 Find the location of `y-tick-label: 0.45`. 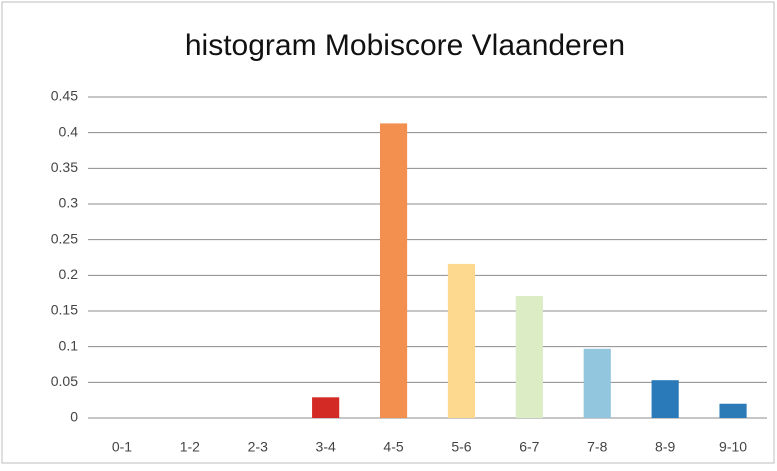

y-tick-label: 0.45 is located at coordinates (64, 96).